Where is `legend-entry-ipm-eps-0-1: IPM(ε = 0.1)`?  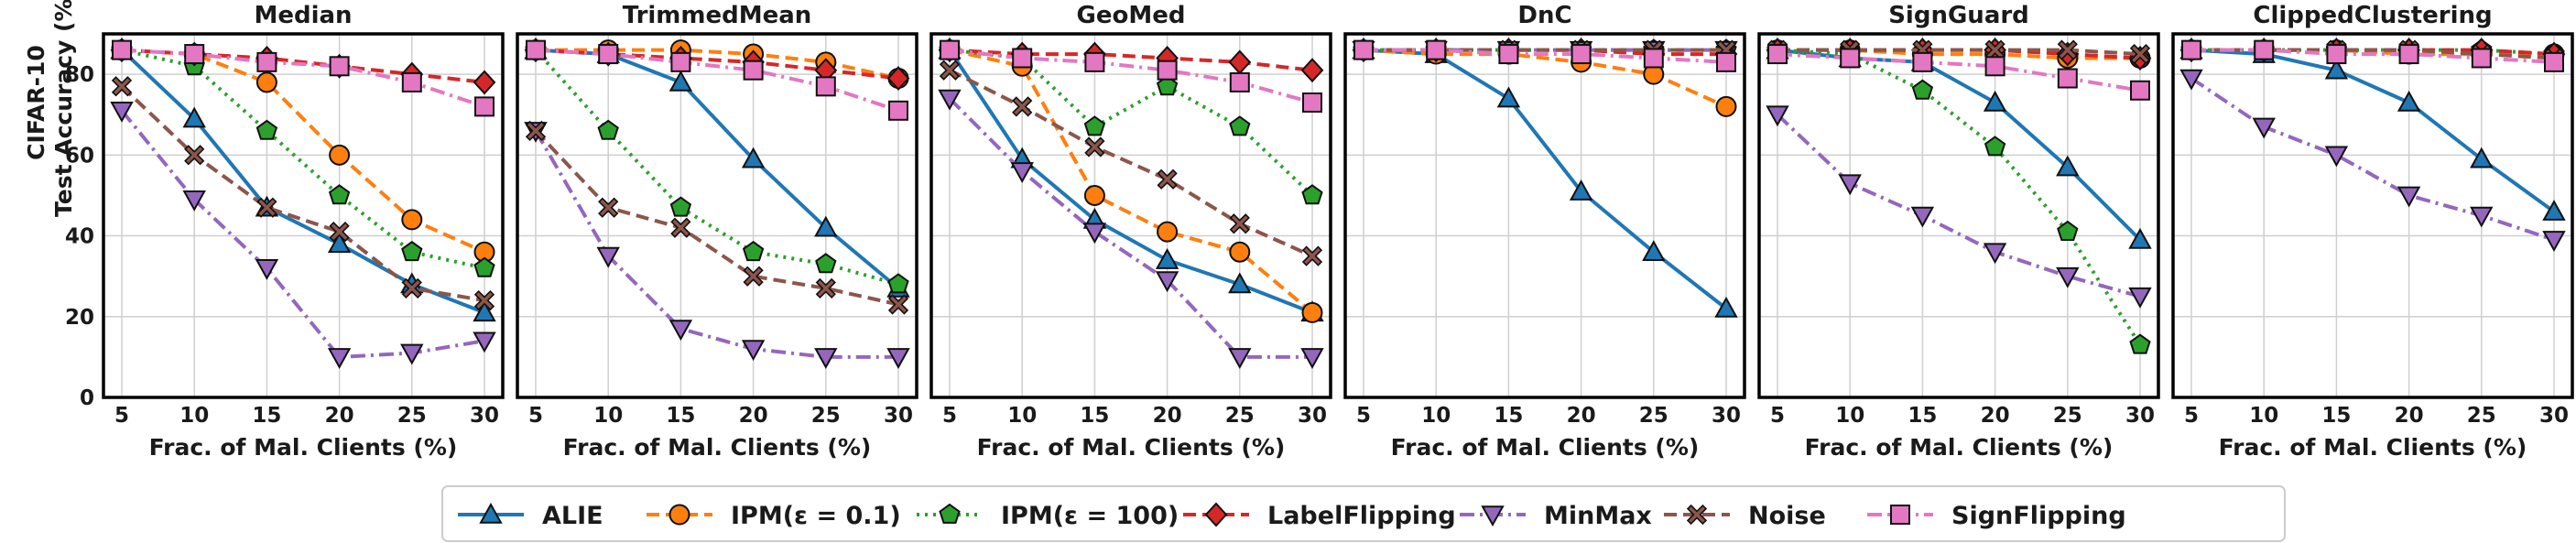 legend-entry-ipm-eps-0-1: IPM(ε = 0.1) is located at coordinates (774, 516).